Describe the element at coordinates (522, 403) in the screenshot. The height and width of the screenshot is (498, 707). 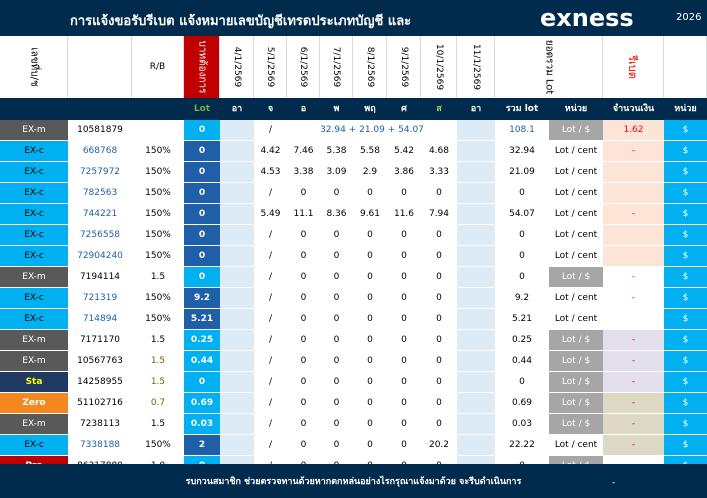
I see `total-lot: 0.69` at that location.